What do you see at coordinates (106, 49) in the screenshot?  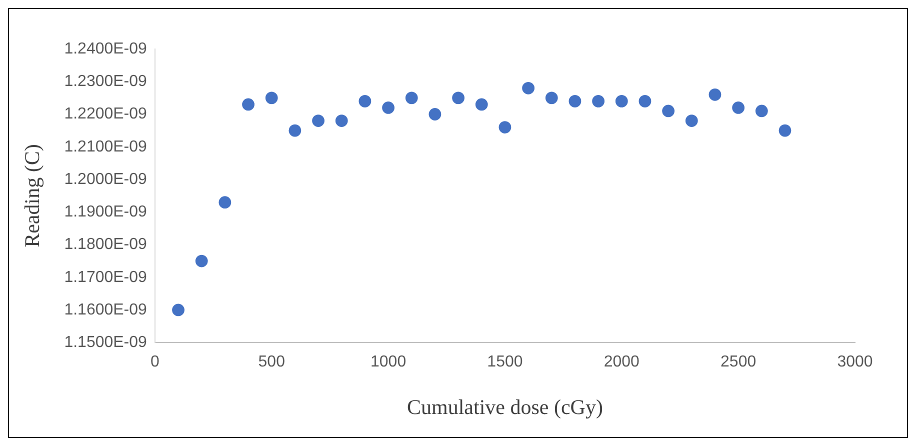 I see `y-tick-label: 1.2400E-09` at bounding box center [106, 49].